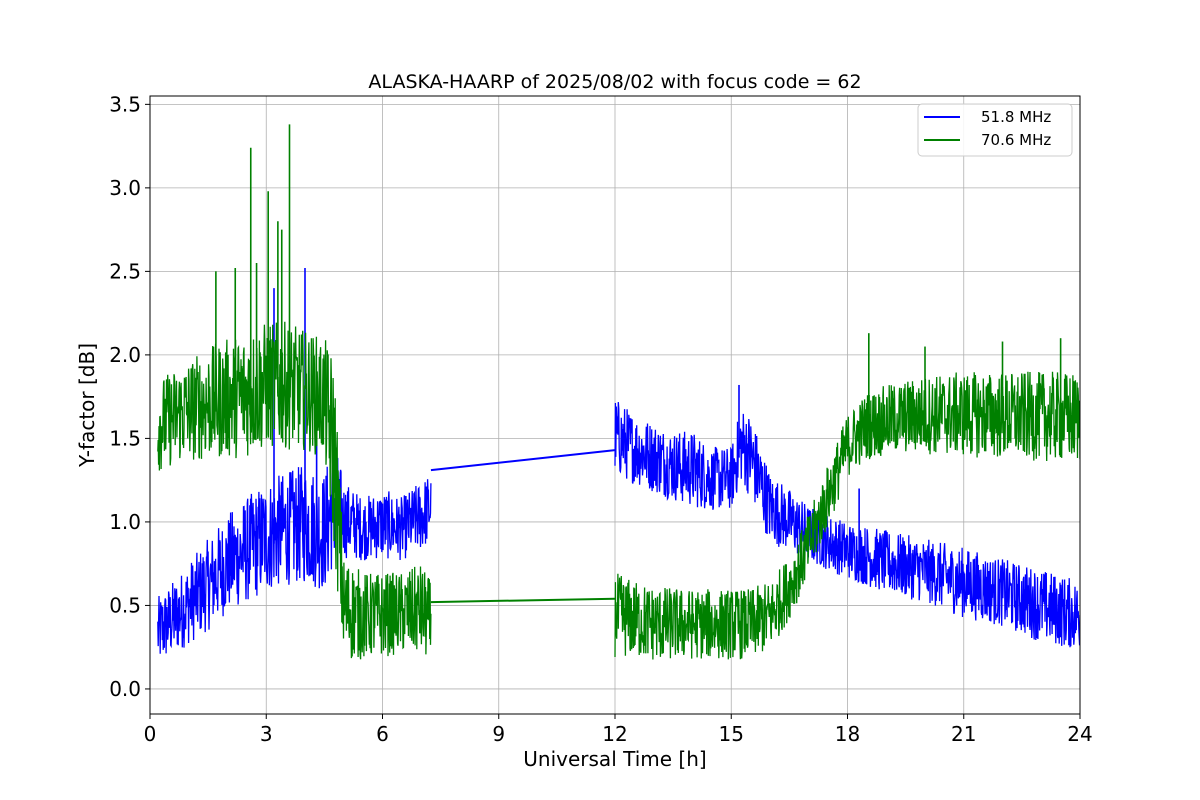 The height and width of the screenshot is (800, 1200). What do you see at coordinates (1079, 734) in the screenshot?
I see `x-tick-label: 24` at bounding box center [1079, 734].